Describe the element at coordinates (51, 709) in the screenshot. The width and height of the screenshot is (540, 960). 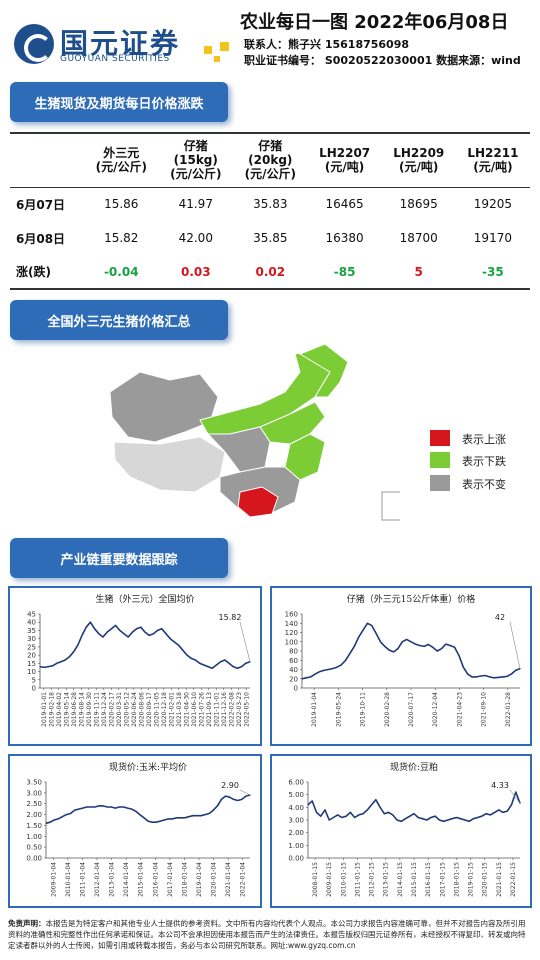
I see `x-tick-label: 2019-02-18` at that location.